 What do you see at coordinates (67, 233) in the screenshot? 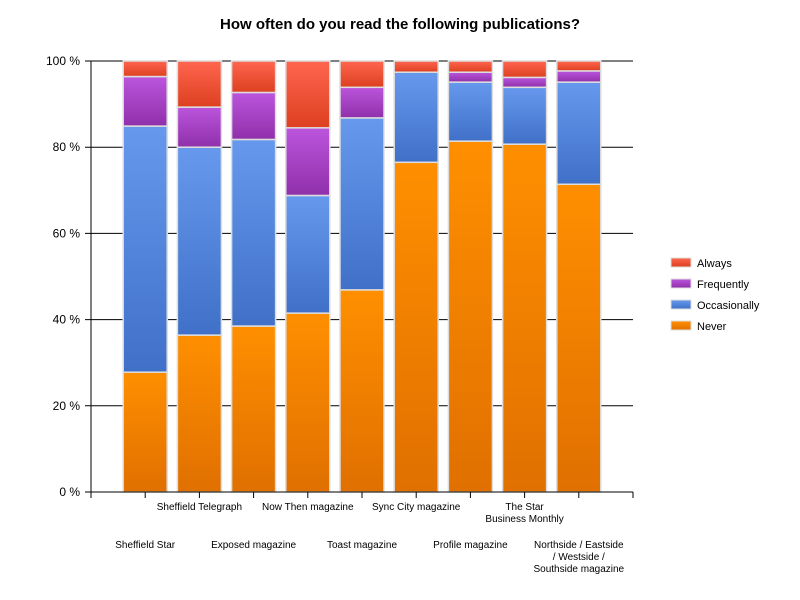
I see `y-tick-label: 60 %` at bounding box center [67, 233].